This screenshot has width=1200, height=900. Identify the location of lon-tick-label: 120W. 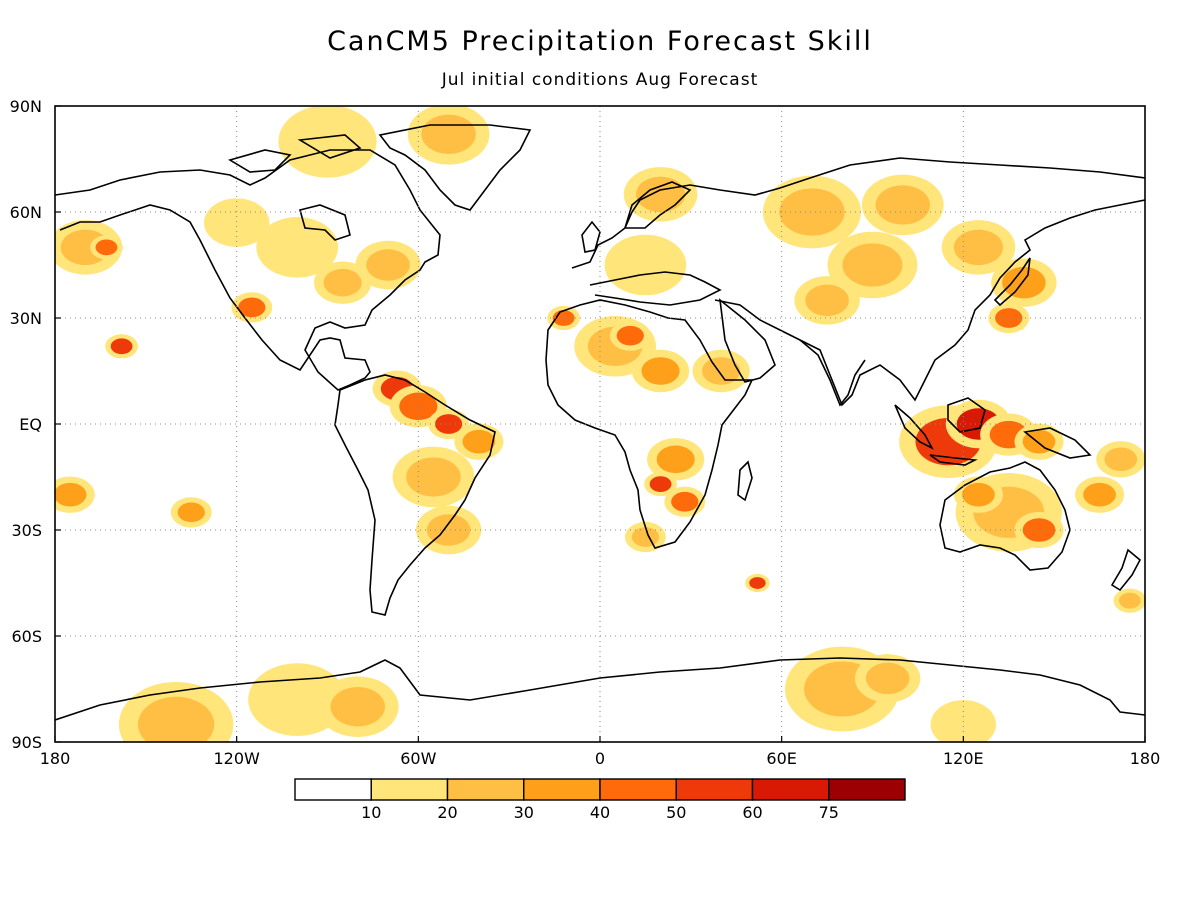
(236, 758).